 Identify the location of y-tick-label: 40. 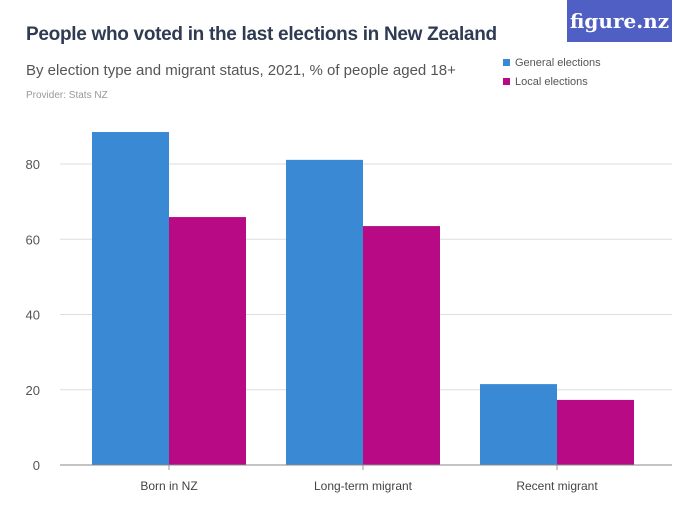
(33, 315).